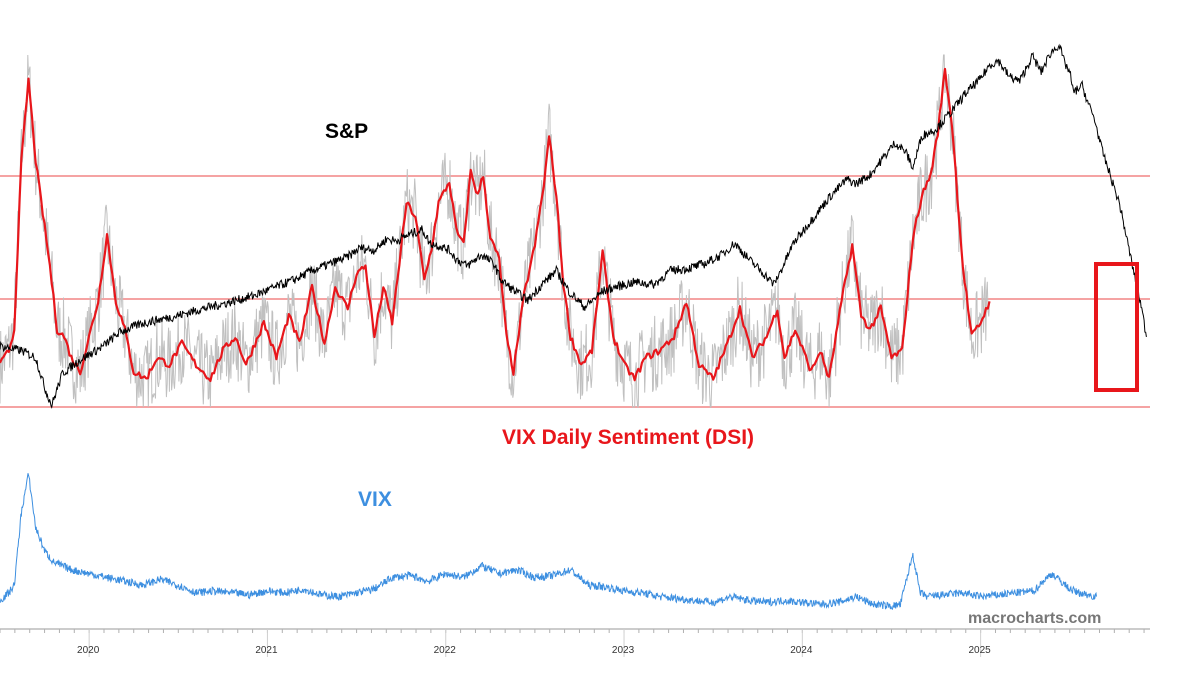 The image size is (1200, 675). What do you see at coordinates (266, 650) in the screenshot?
I see `x-tick-label: 2021` at bounding box center [266, 650].